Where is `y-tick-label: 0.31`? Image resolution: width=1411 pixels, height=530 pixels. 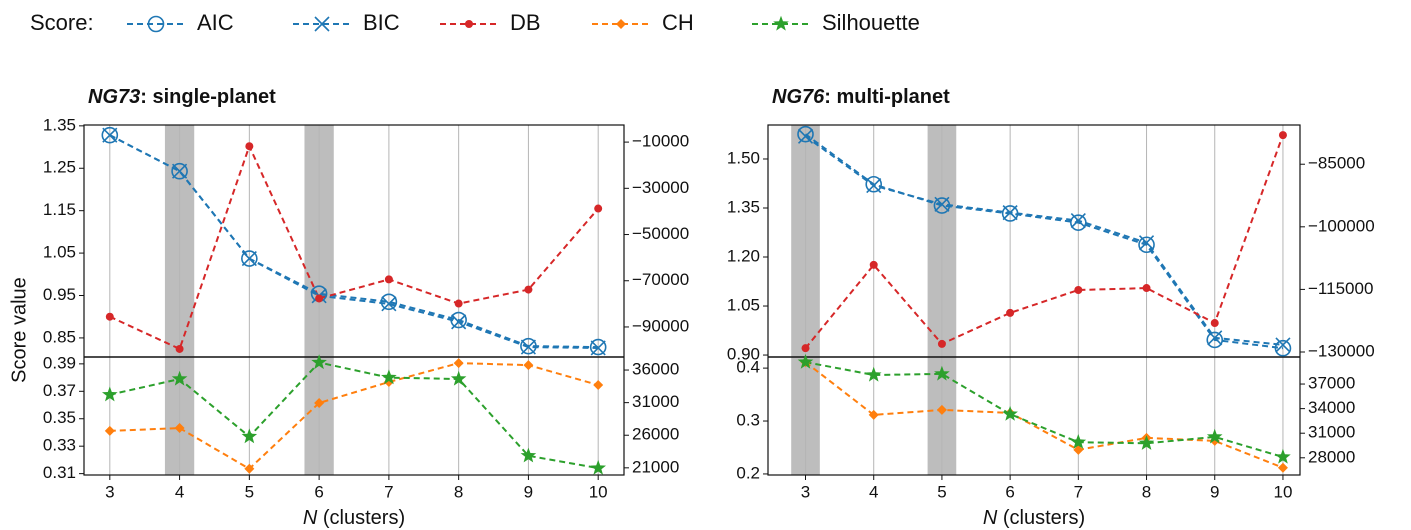
y-tick-label: 0.31 is located at coordinates (59, 472).